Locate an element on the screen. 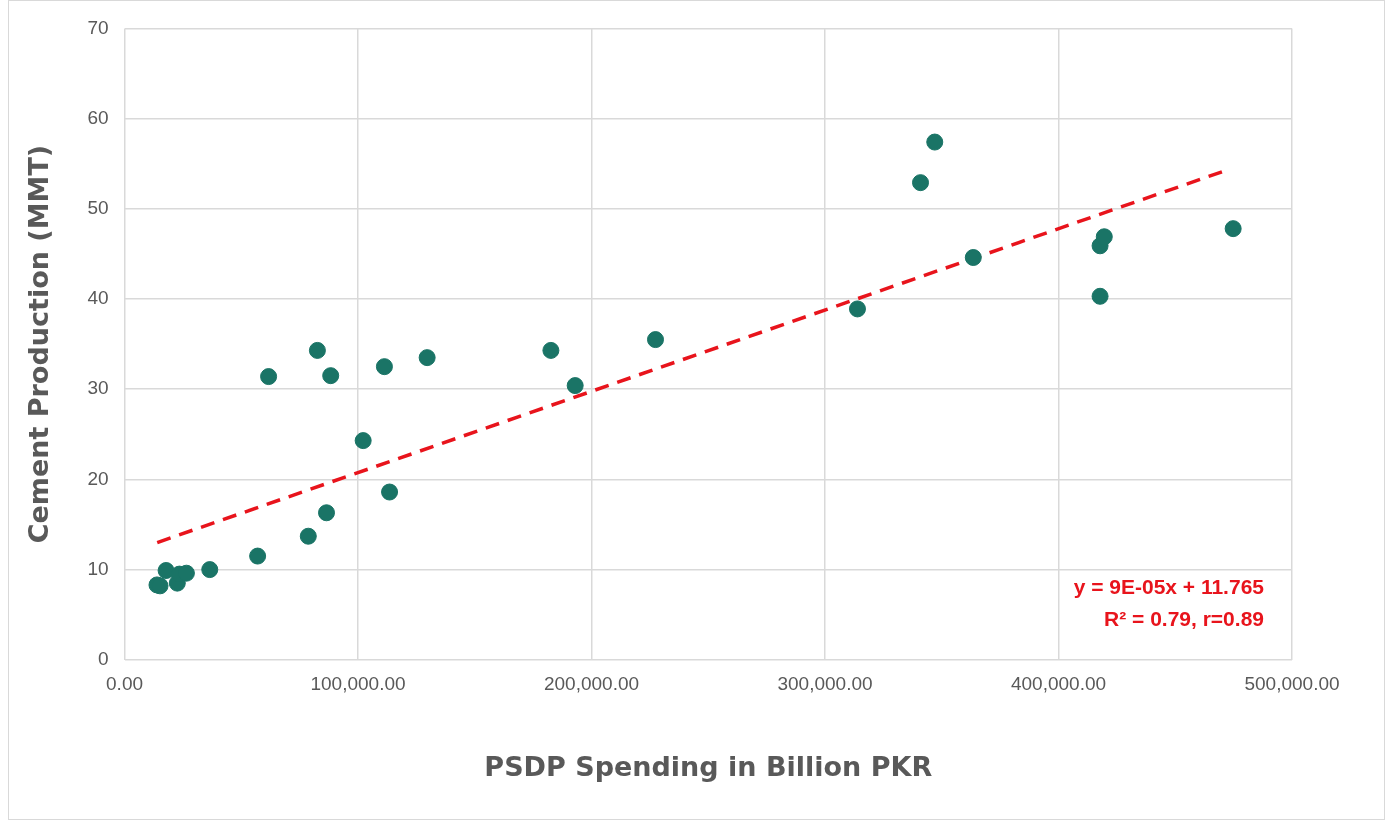  x-tick-label: 200,000.00 is located at coordinates (591, 684).